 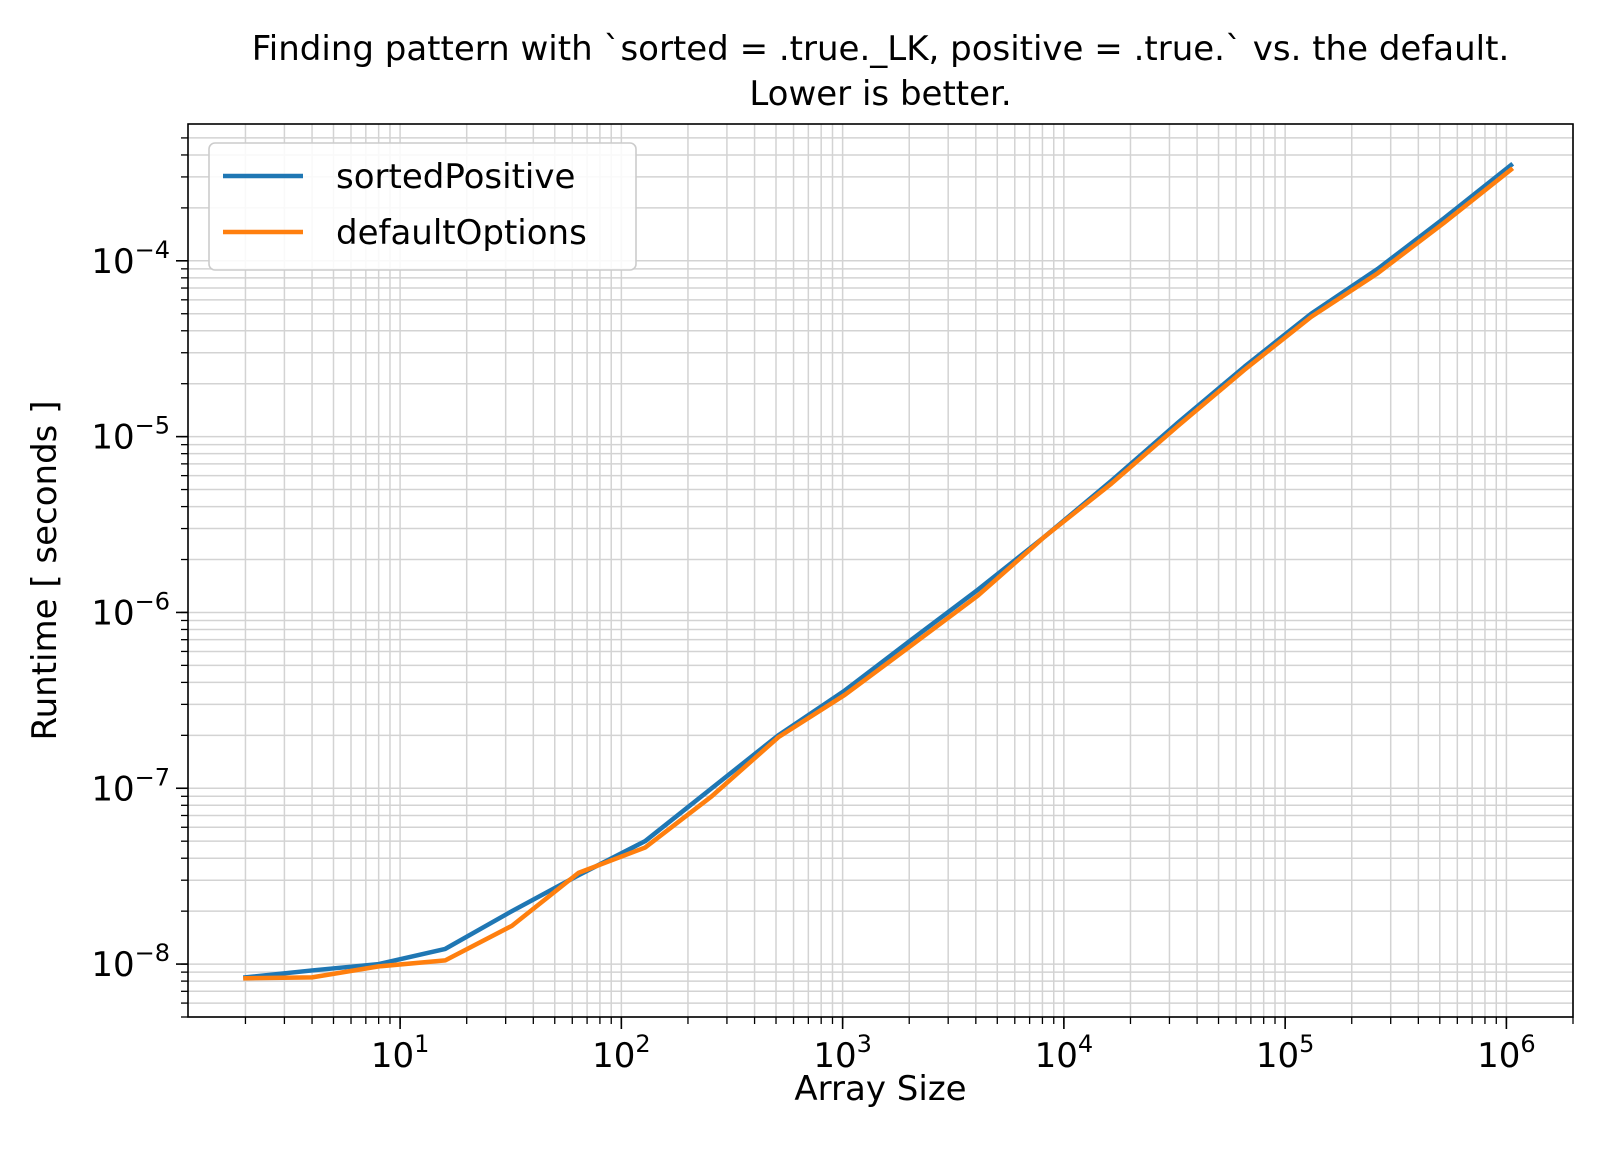 I want to click on y-tick-label: 10⁻⁷, so click(x=130, y=786).